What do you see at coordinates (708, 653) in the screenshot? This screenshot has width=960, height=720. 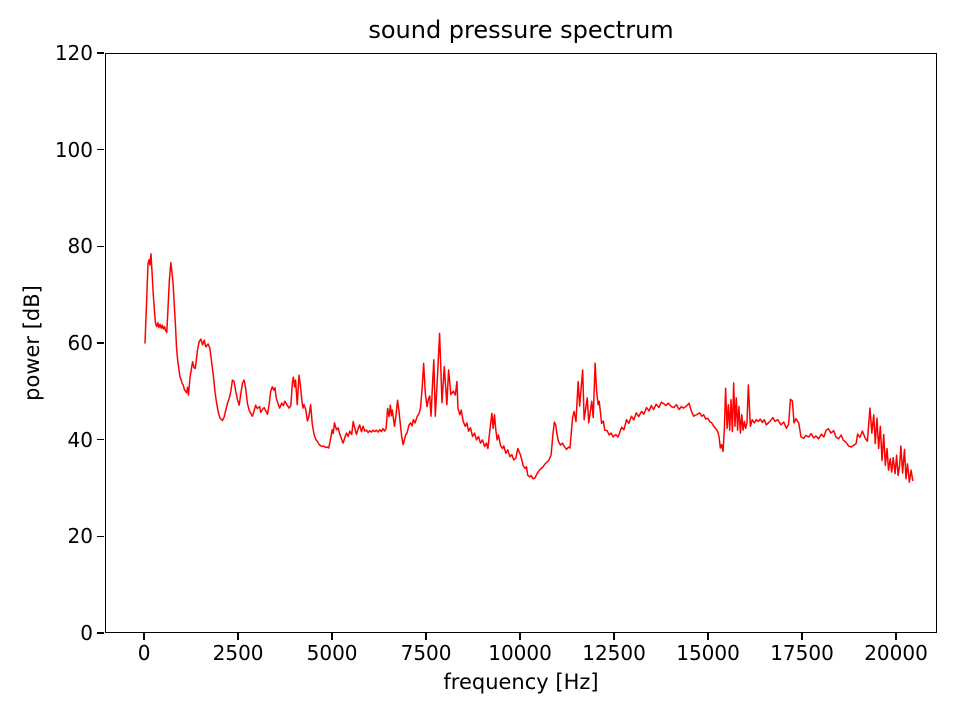 I see `x-tick-label: 15000` at bounding box center [708, 653].